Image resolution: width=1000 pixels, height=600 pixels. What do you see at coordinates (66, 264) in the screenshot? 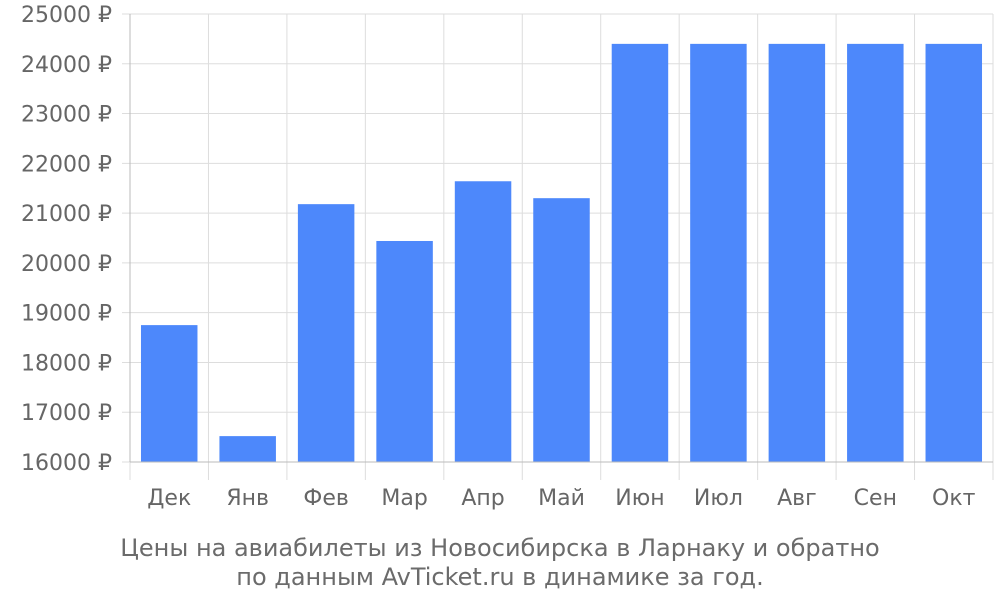
I see `y-tick-label: 20000 ₽` at bounding box center [66, 264].